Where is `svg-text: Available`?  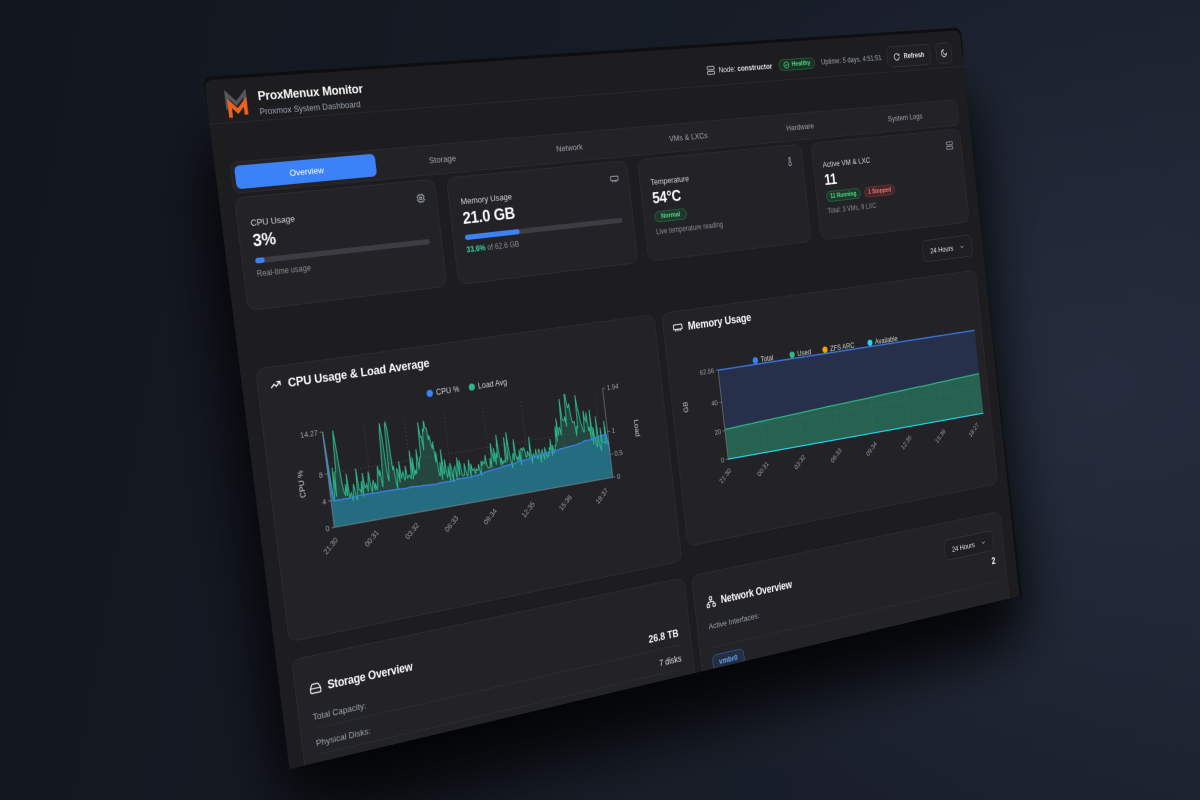
svg-text: Available is located at coordinates (887, 340).